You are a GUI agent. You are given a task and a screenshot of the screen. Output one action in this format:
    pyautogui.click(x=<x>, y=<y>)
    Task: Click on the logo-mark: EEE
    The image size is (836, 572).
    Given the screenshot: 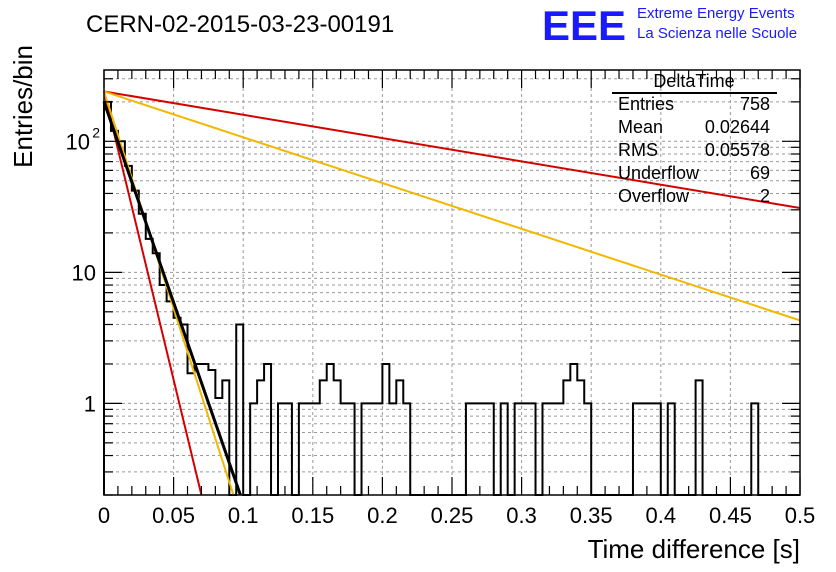 What is the action you would take?
    pyautogui.click(x=584, y=25)
    